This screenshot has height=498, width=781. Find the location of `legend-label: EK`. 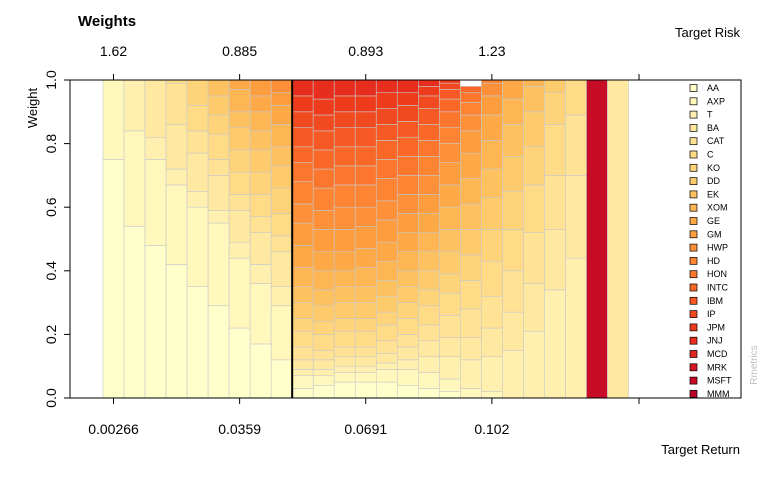

legend-label: EK is located at coordinates (713, 194).